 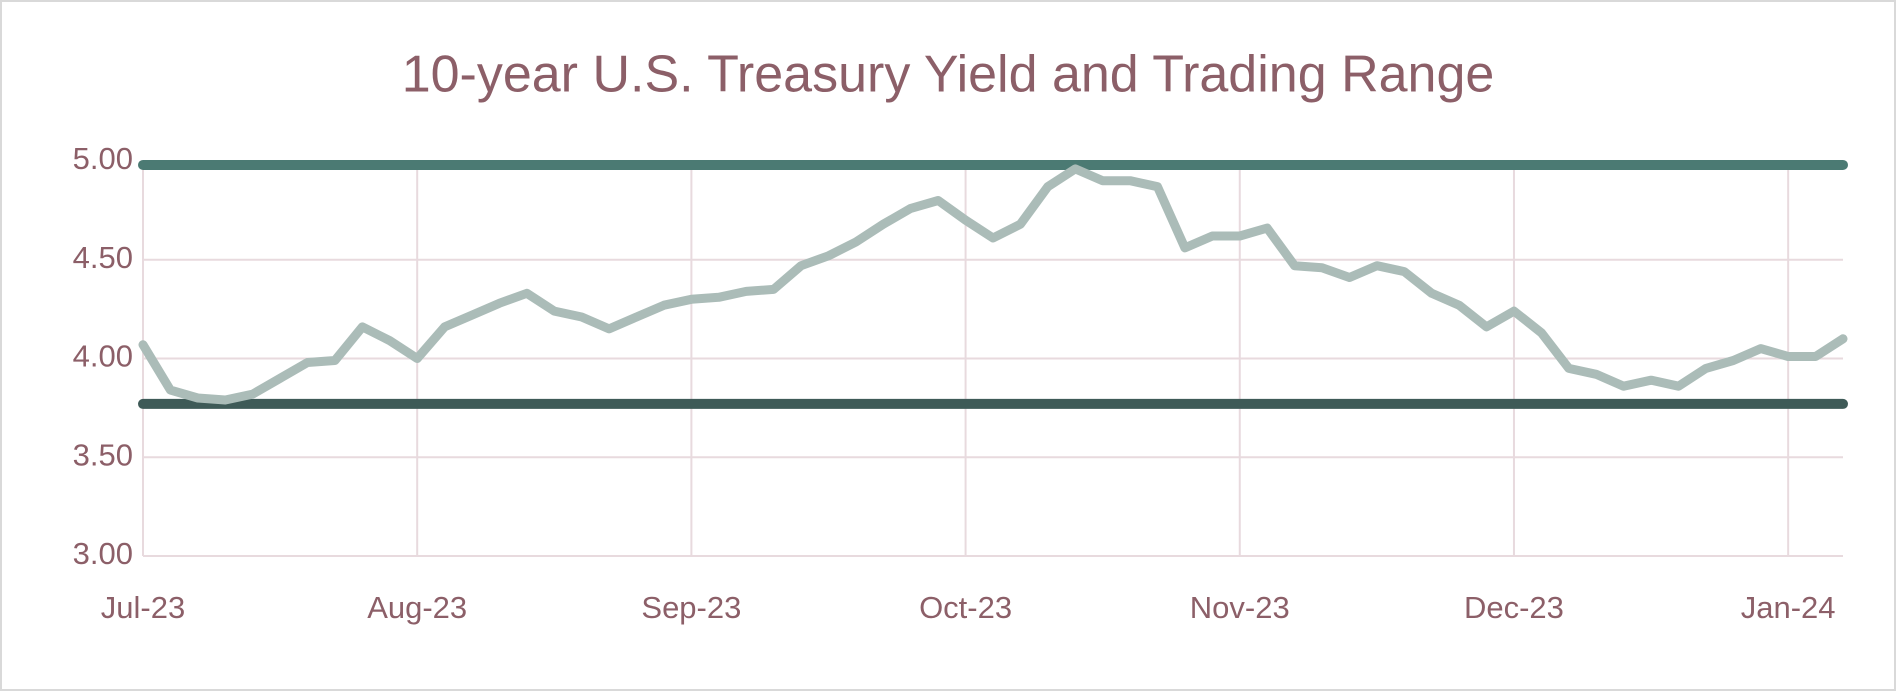 I want to click on x-tick-label: Dec-23, so click(x=1514, y=607).